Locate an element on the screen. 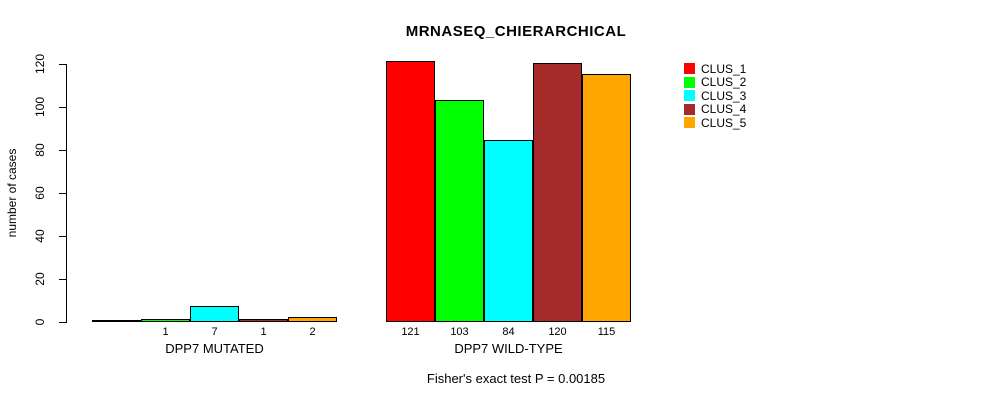 The width and height of the screenshot is (990, 400). bar-clus_5-group2 is located at coordinates (606, 198).